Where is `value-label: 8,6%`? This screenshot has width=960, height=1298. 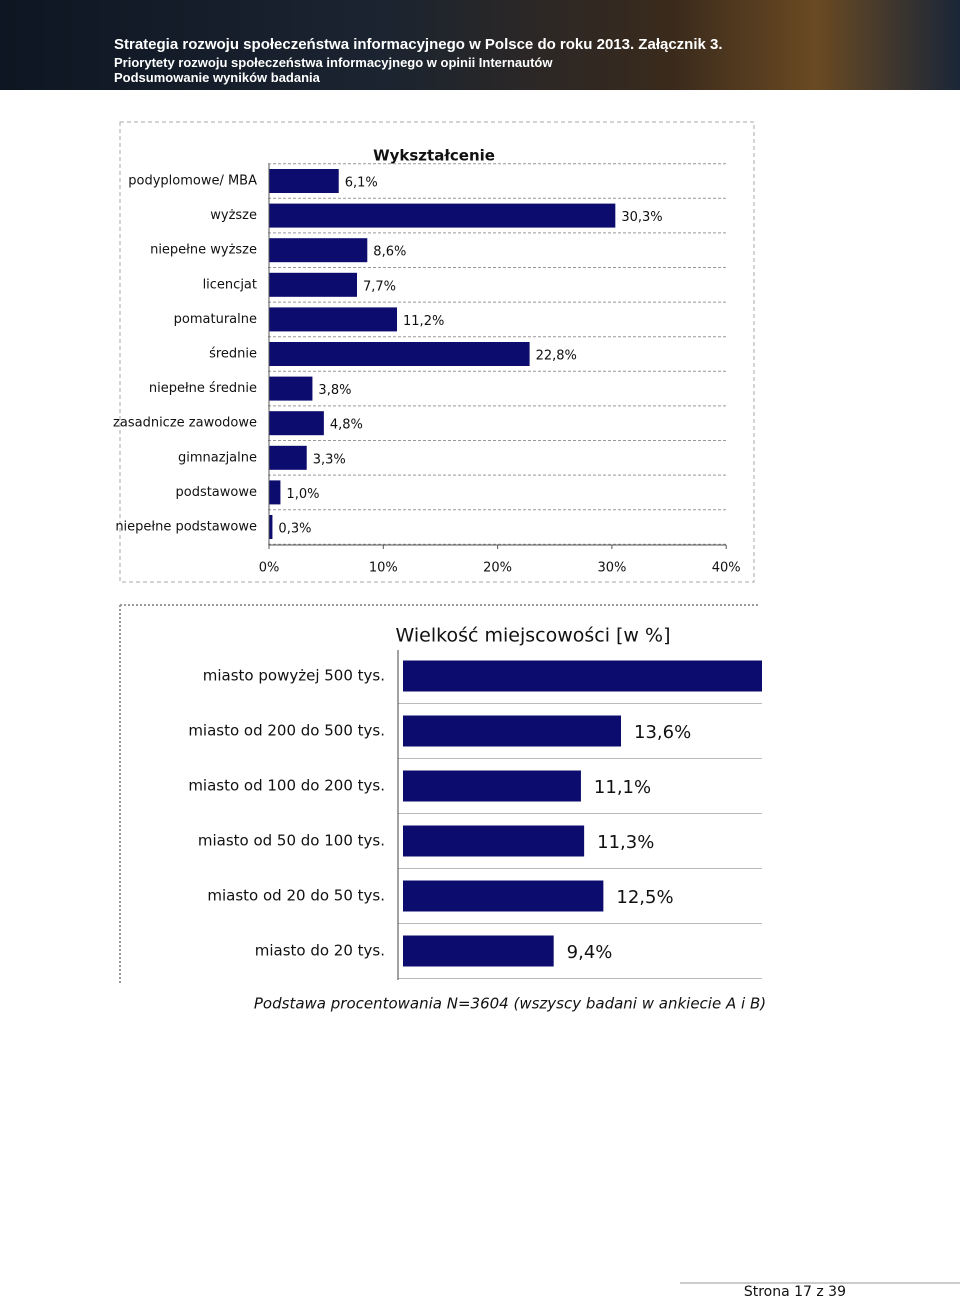
value-label: 8,6% is located at coordinates (389, 252).